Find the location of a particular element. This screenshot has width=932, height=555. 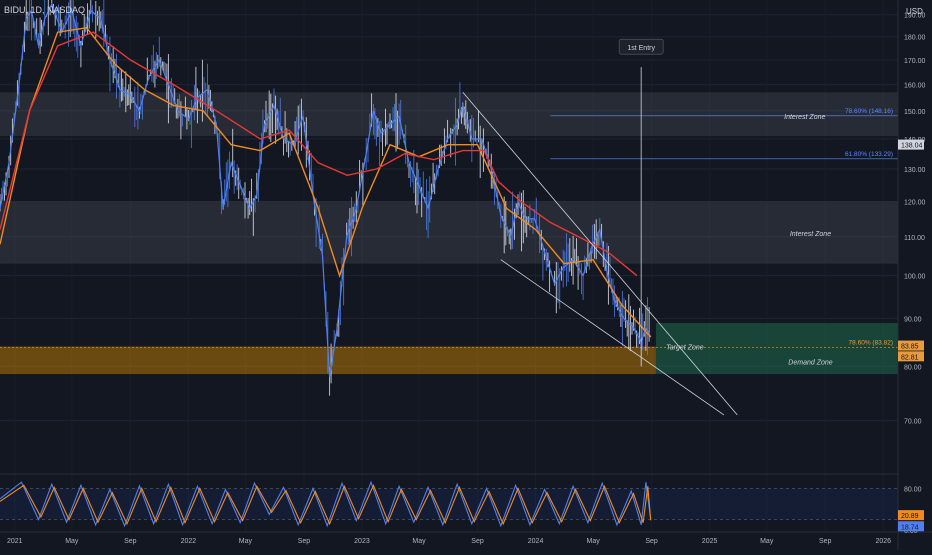

entry-label-box is located at coordinates (641, 46).